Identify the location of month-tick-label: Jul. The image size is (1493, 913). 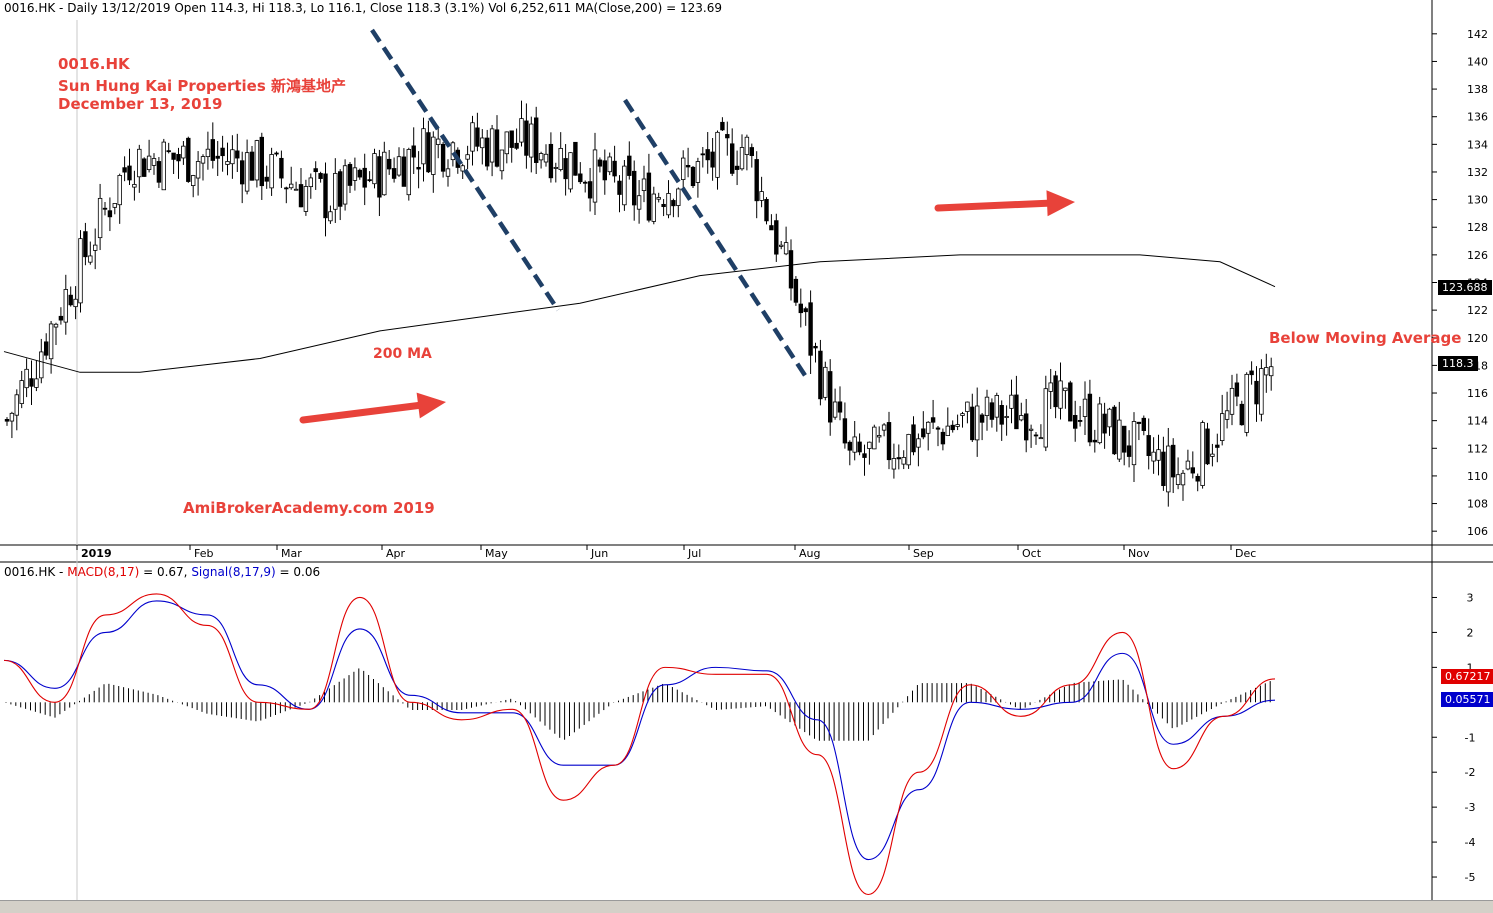
(694, 553).